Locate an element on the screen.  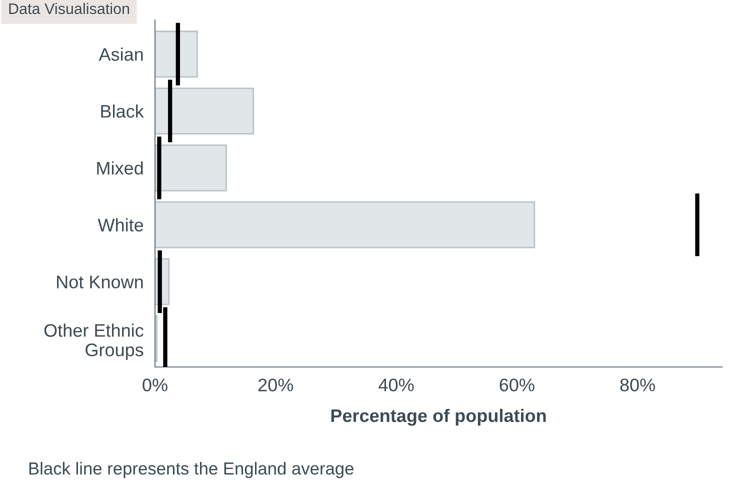
y-tick-label: Mixed is located at coordinates (120, 168).